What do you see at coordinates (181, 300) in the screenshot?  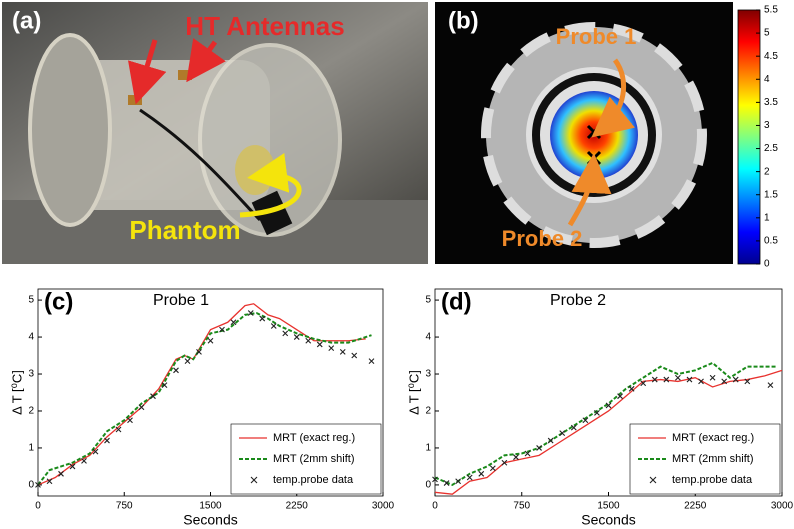 I see `chart-title: Probe 1` at bounding box center [181, 300].